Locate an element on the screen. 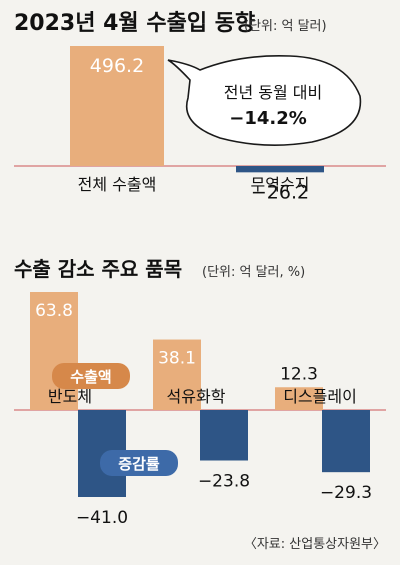  export-tag: 수출액 is located at coordinates (91, 376).